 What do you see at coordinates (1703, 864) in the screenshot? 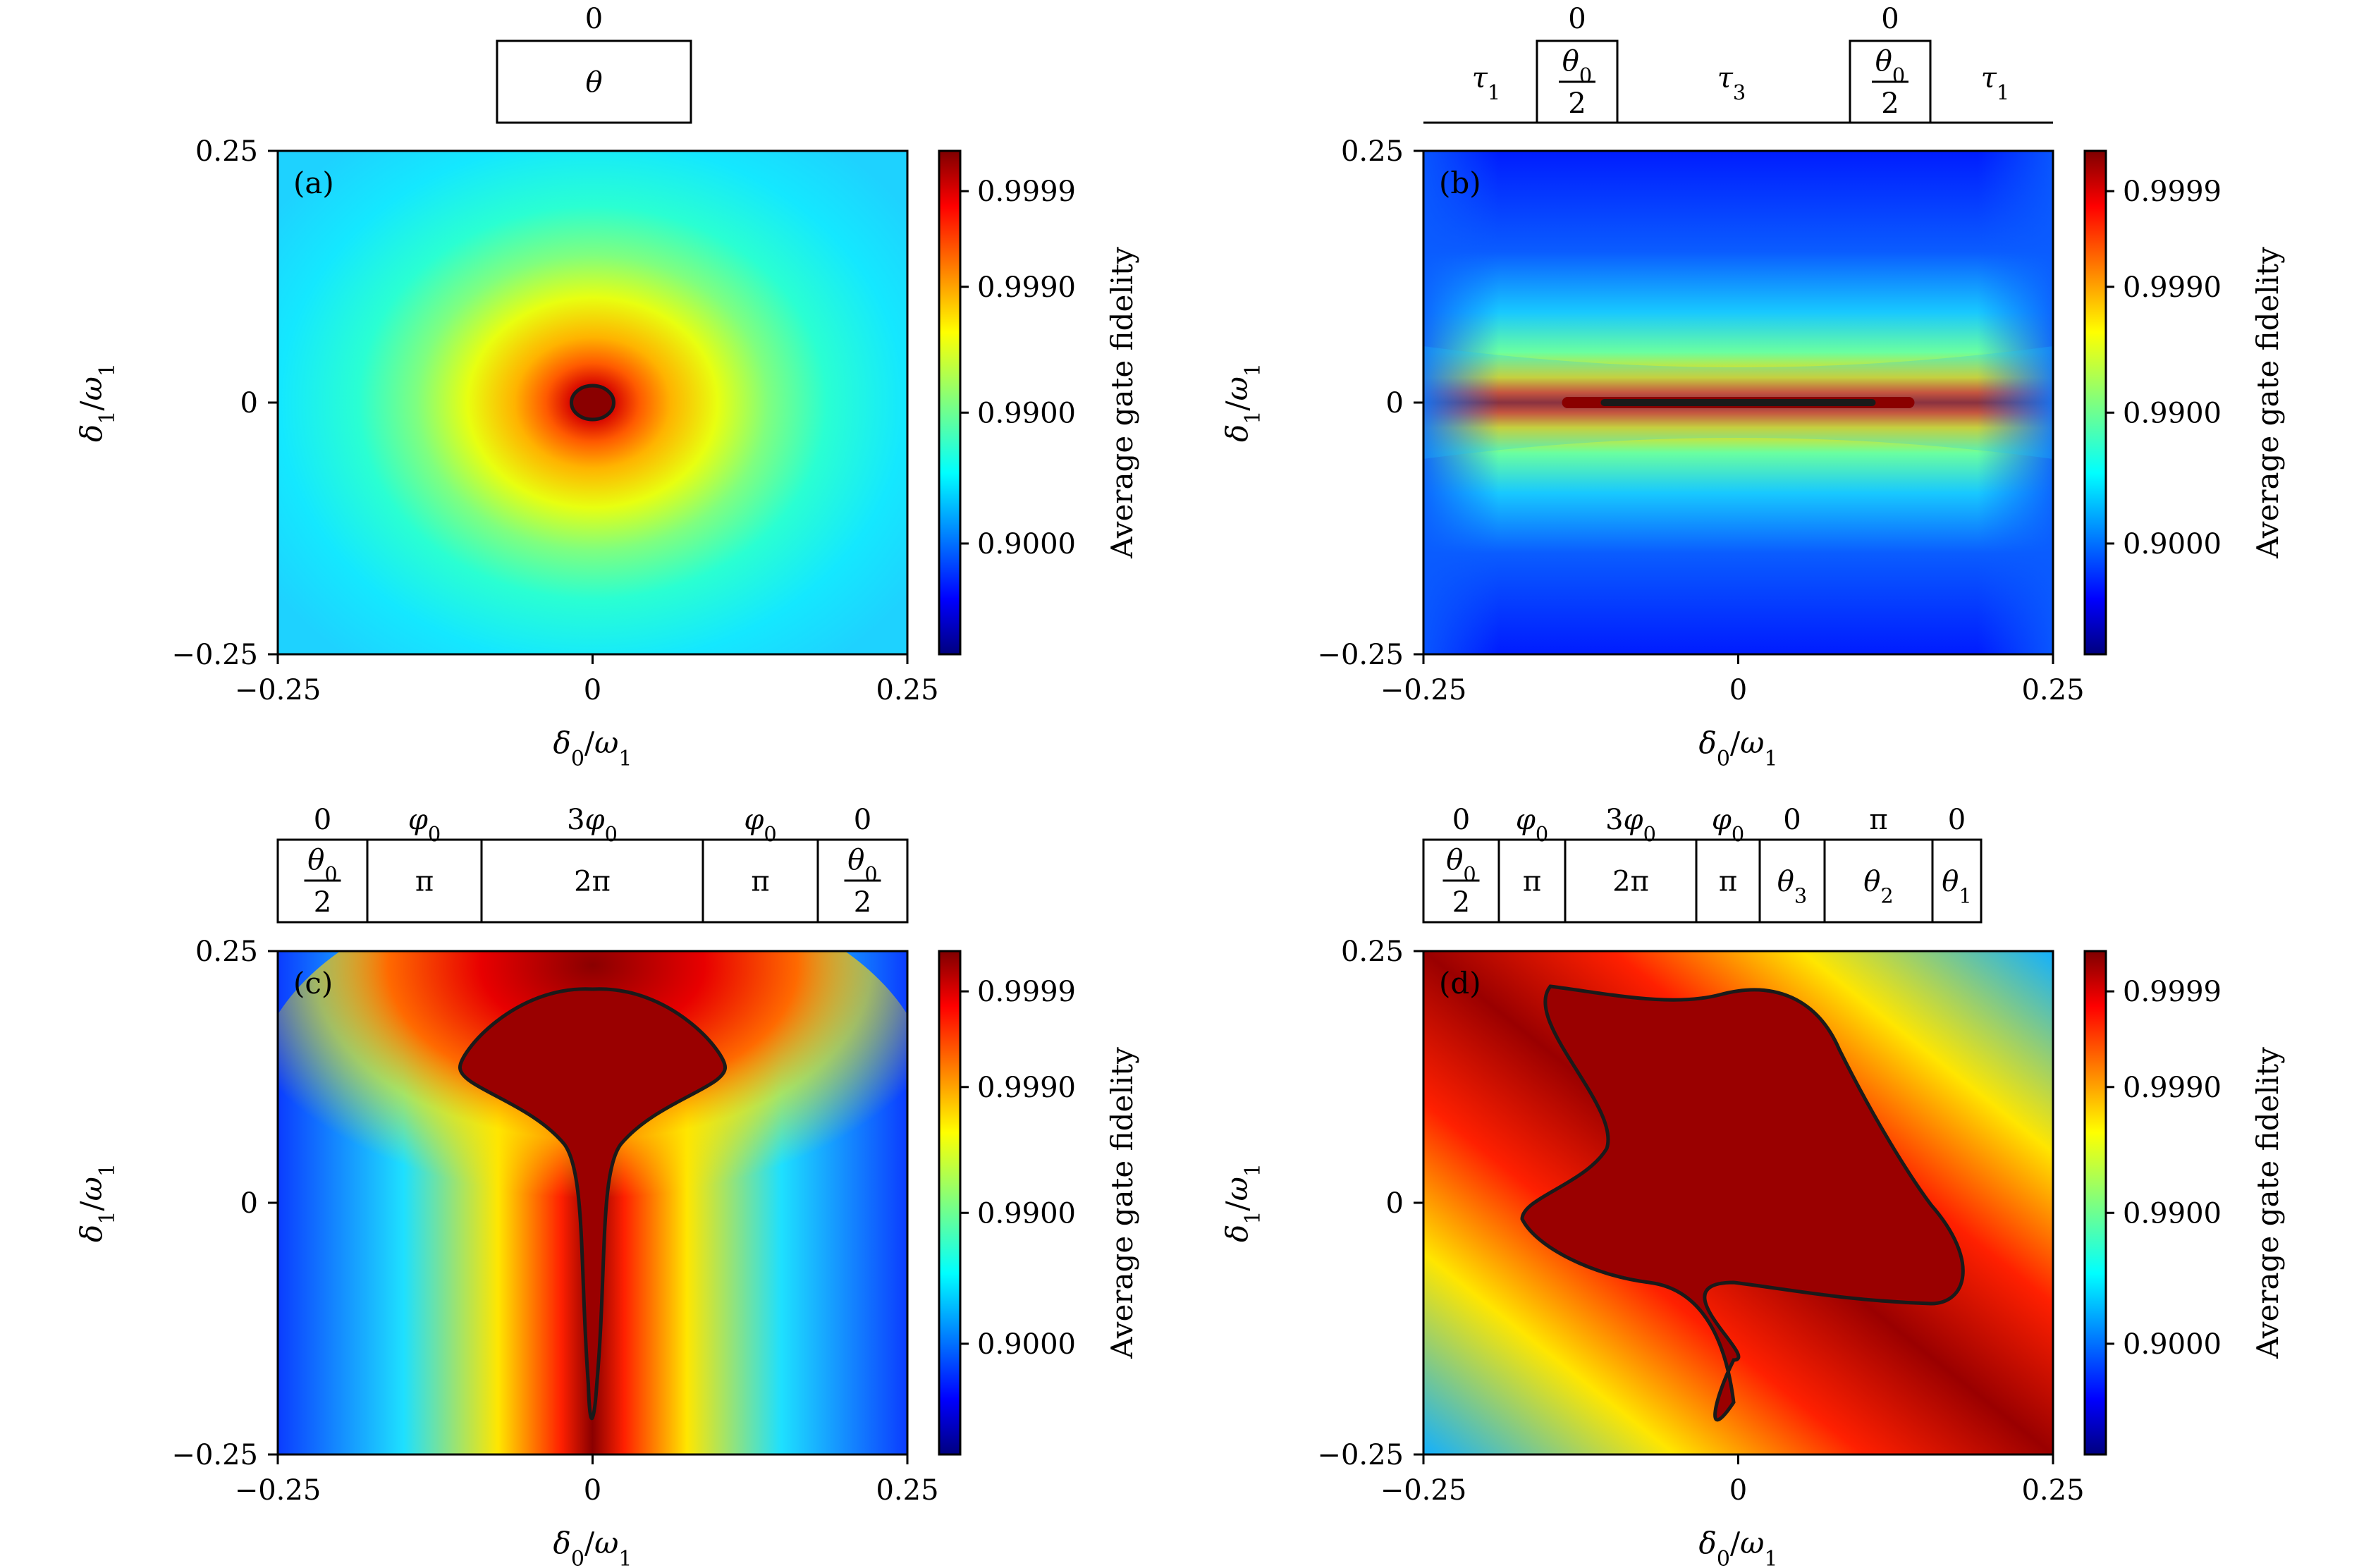
I see `pulse-sequence: θ02 0 π φ0 2π 3φ0 π φ0 θ3 0 θ2 π θ1 0` at bounding box center [1703, 864].